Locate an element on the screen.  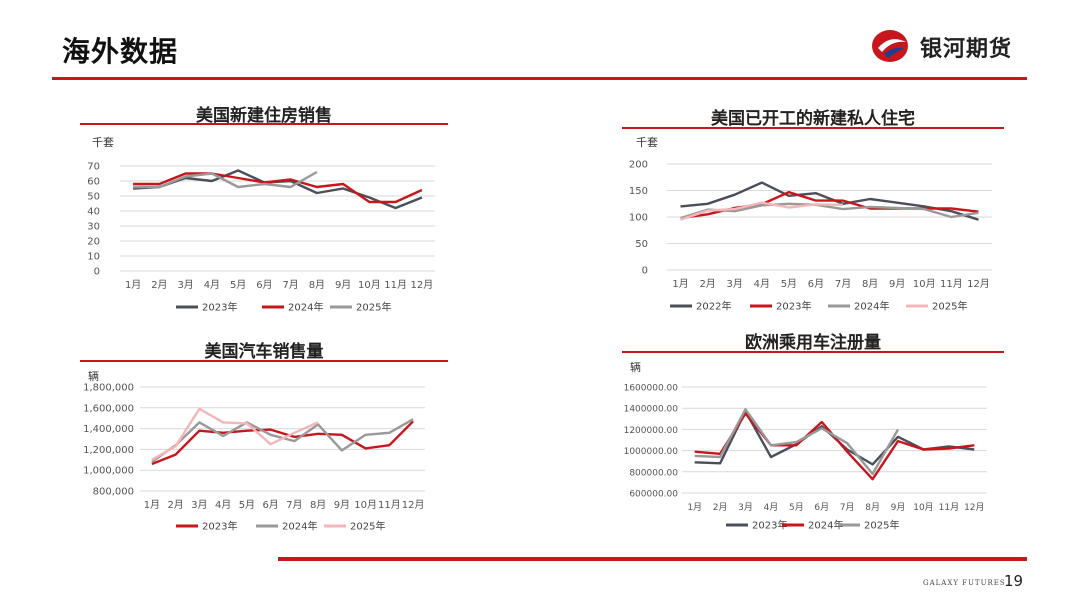
y-tick-label: 70 is located at coordinates (93, 167).